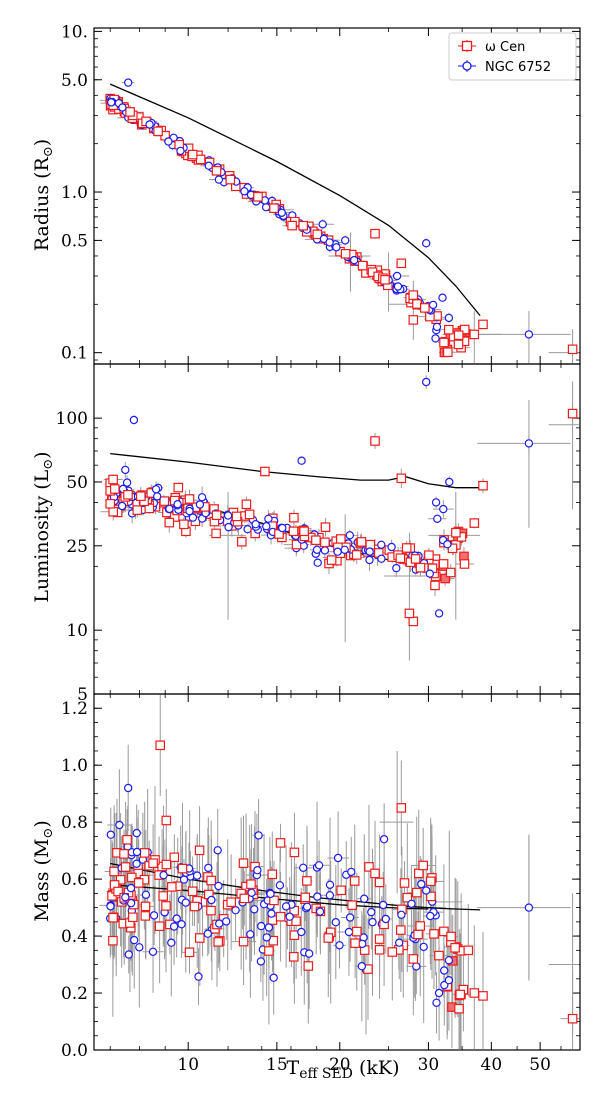  What do you see at coordinates (43, 526) in the screenshot?
I see `luminosity-axis-label: Luminosity (L⊙)` at bounding box center [43, 526].